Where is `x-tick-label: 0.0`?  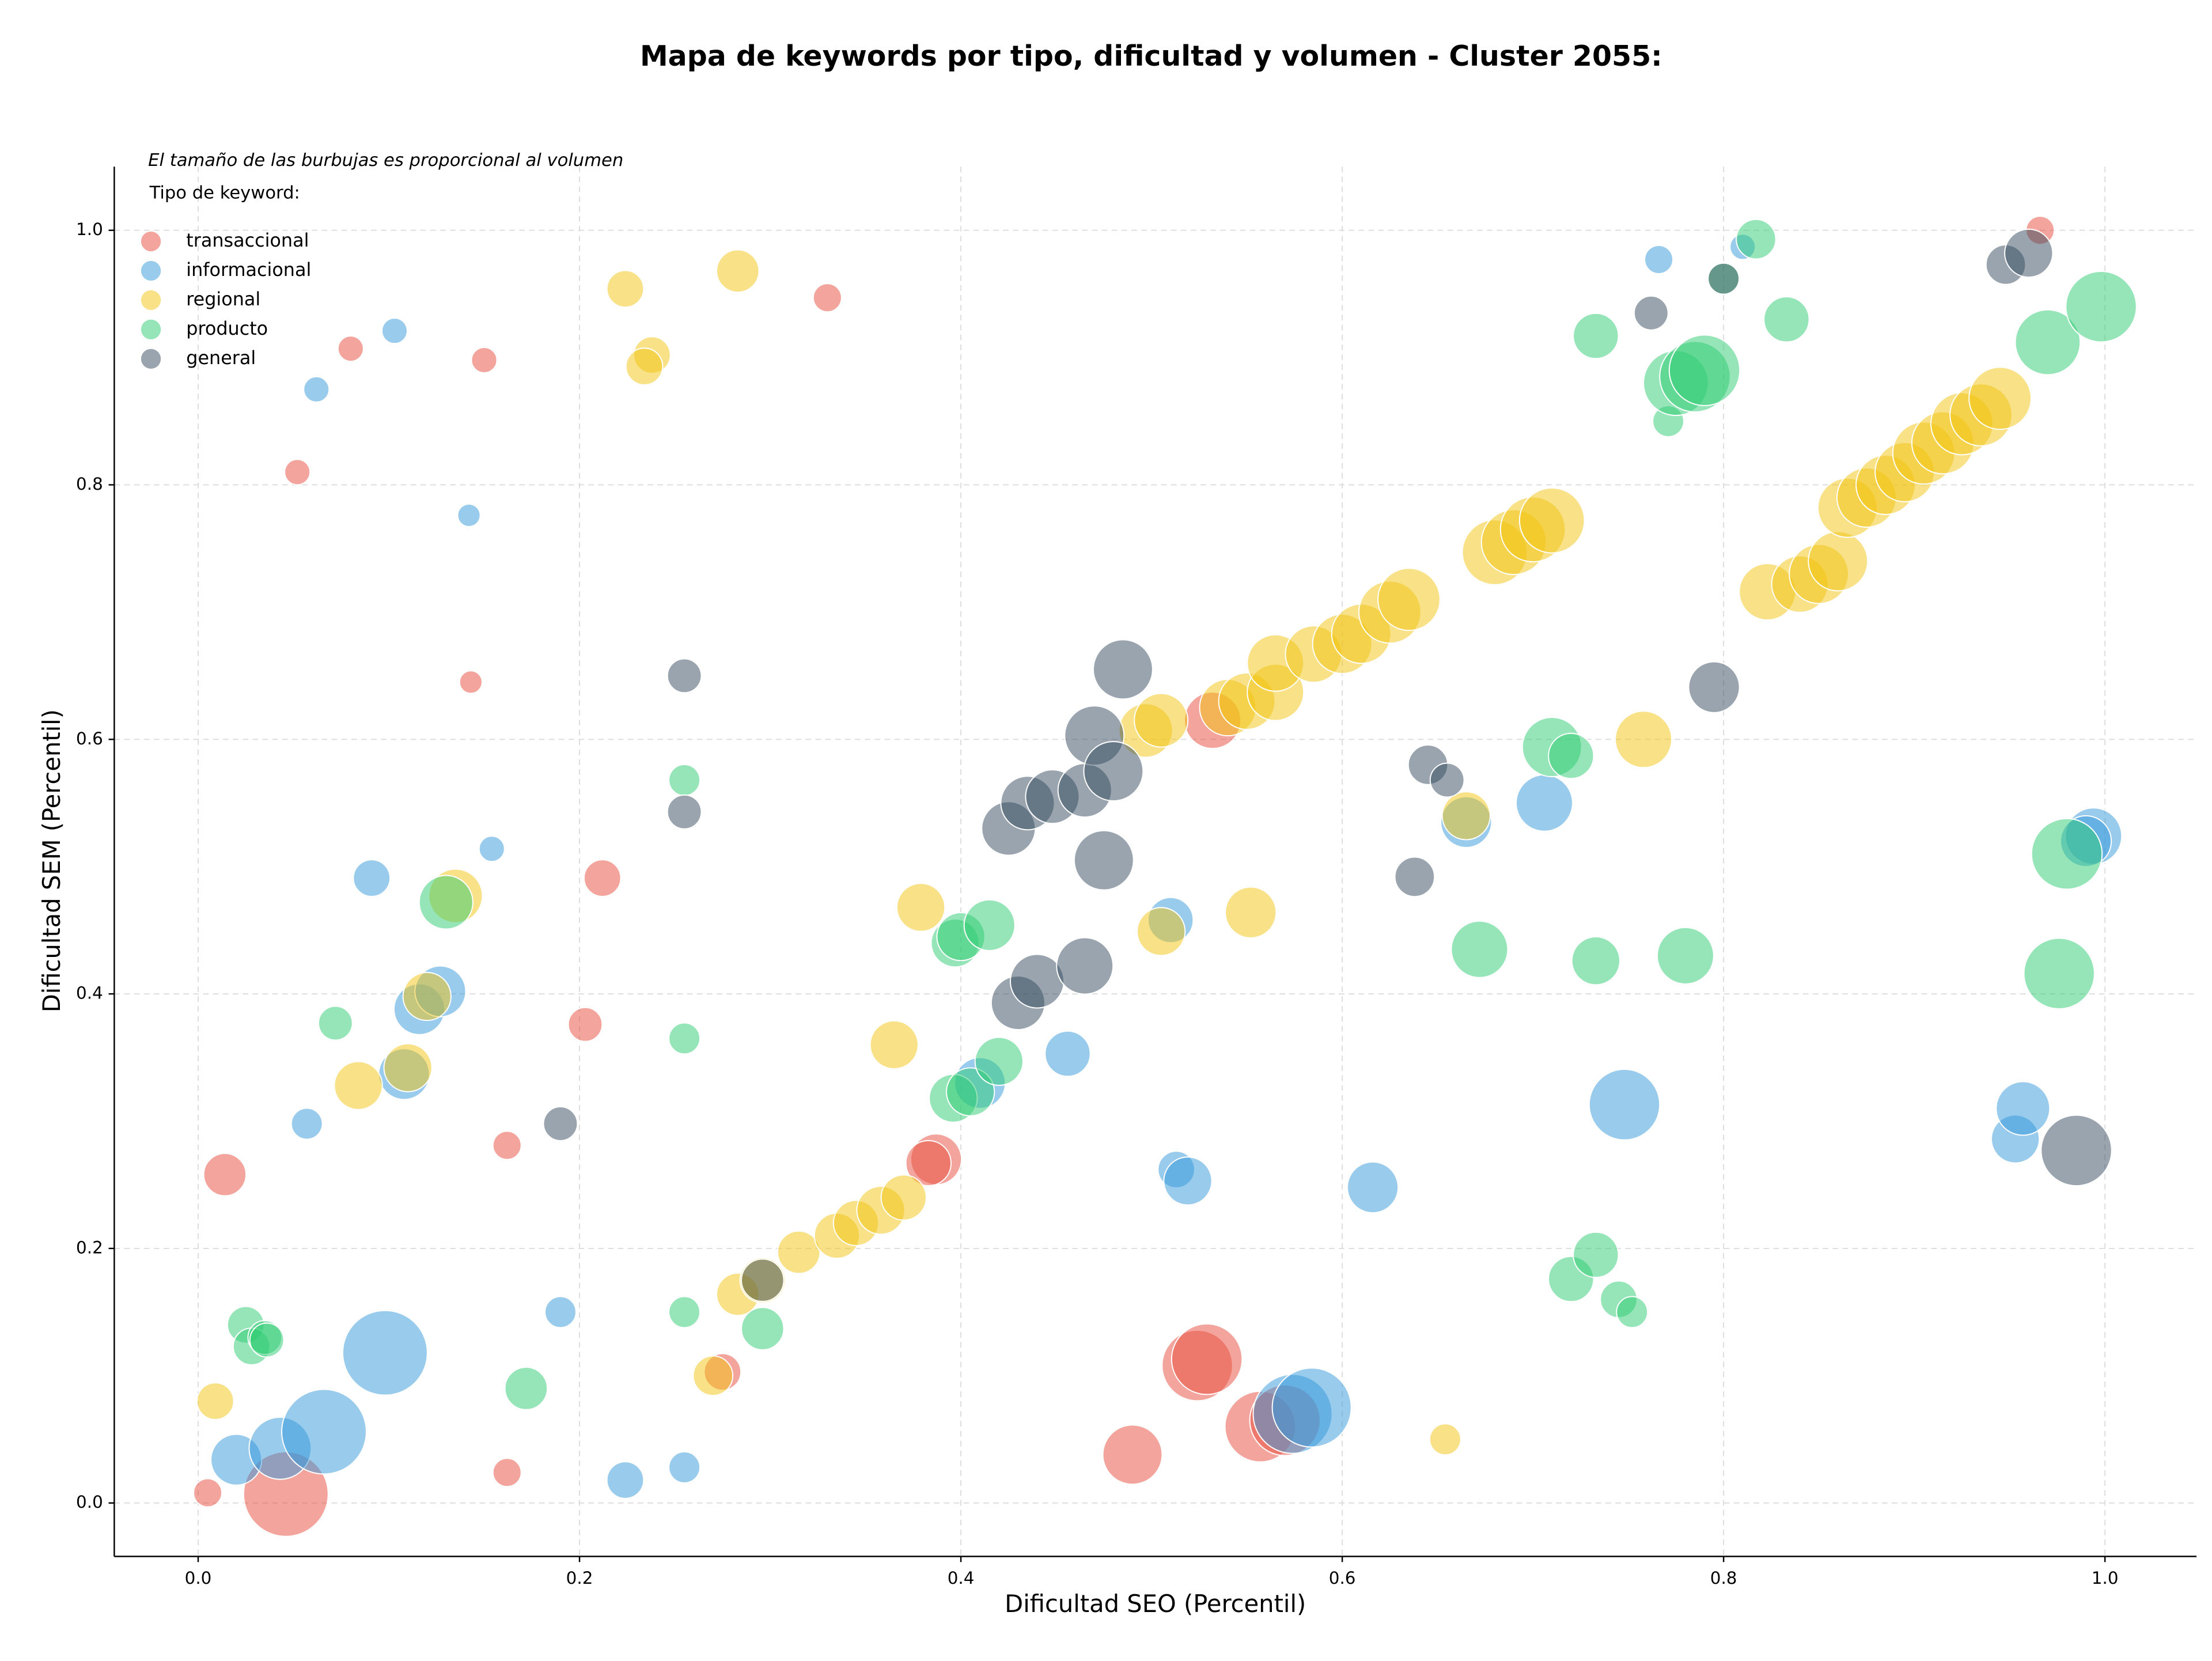
x-tick-label: 0.0 is located at coordinates (198, 1578).